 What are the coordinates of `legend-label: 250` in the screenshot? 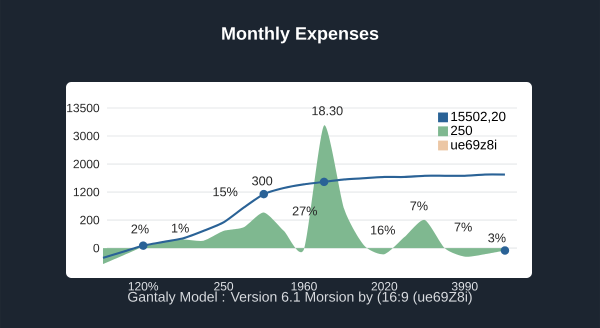 It's located at (461, 131).